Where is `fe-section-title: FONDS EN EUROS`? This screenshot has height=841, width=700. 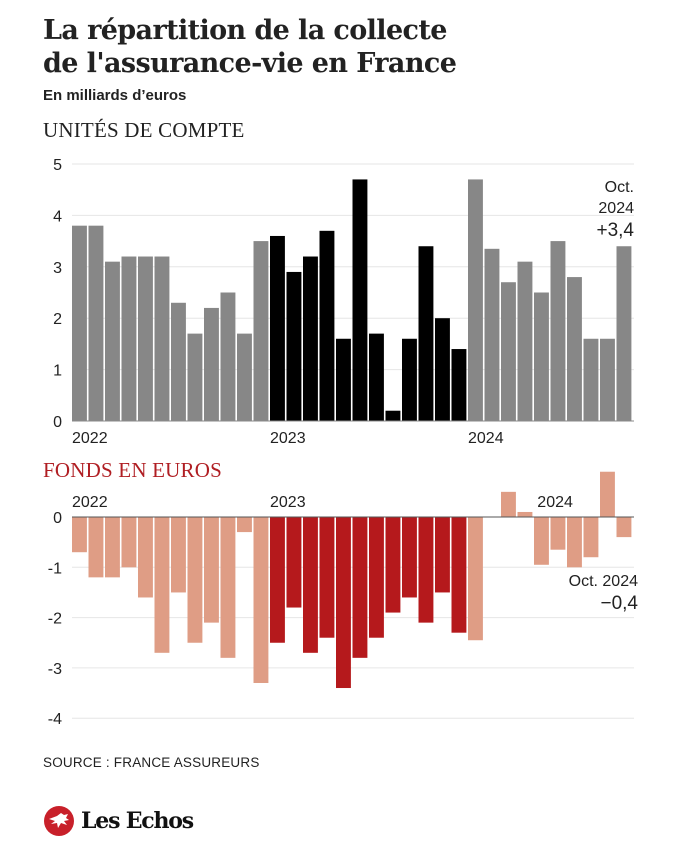
fe-section-title: FONDS EN EUROS is located at coordinates (132, 470).